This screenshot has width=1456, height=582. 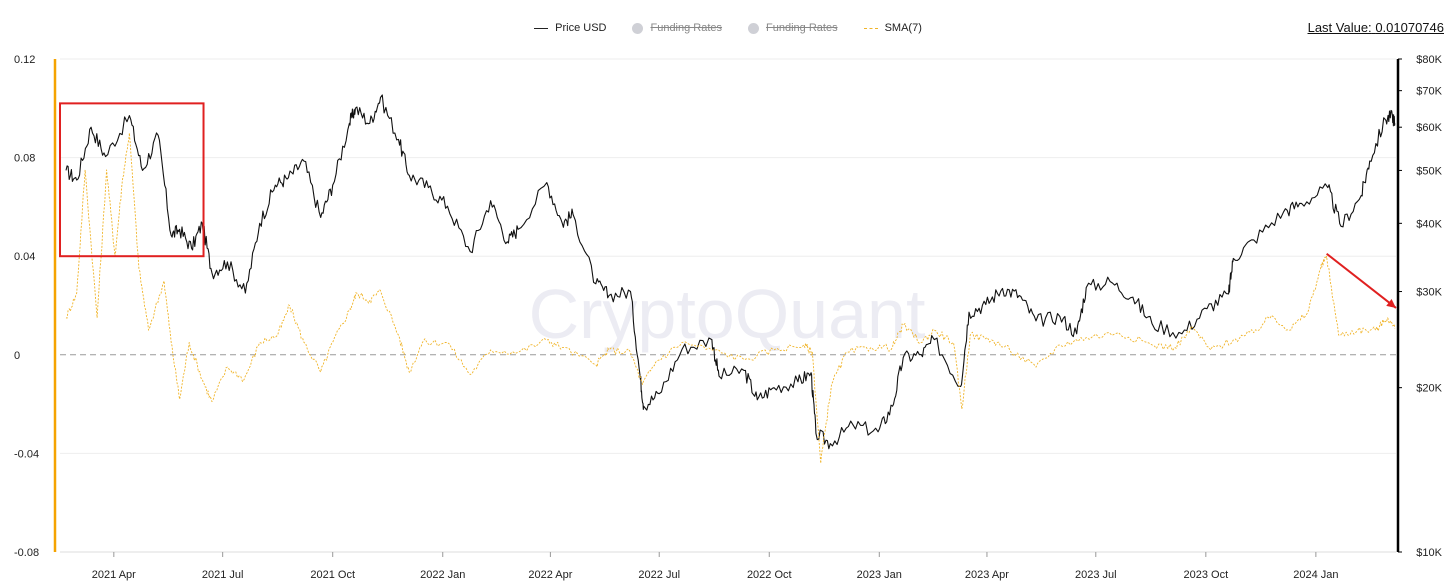 I want to click on arrowhead-icon, so click(x=1391, y=303).